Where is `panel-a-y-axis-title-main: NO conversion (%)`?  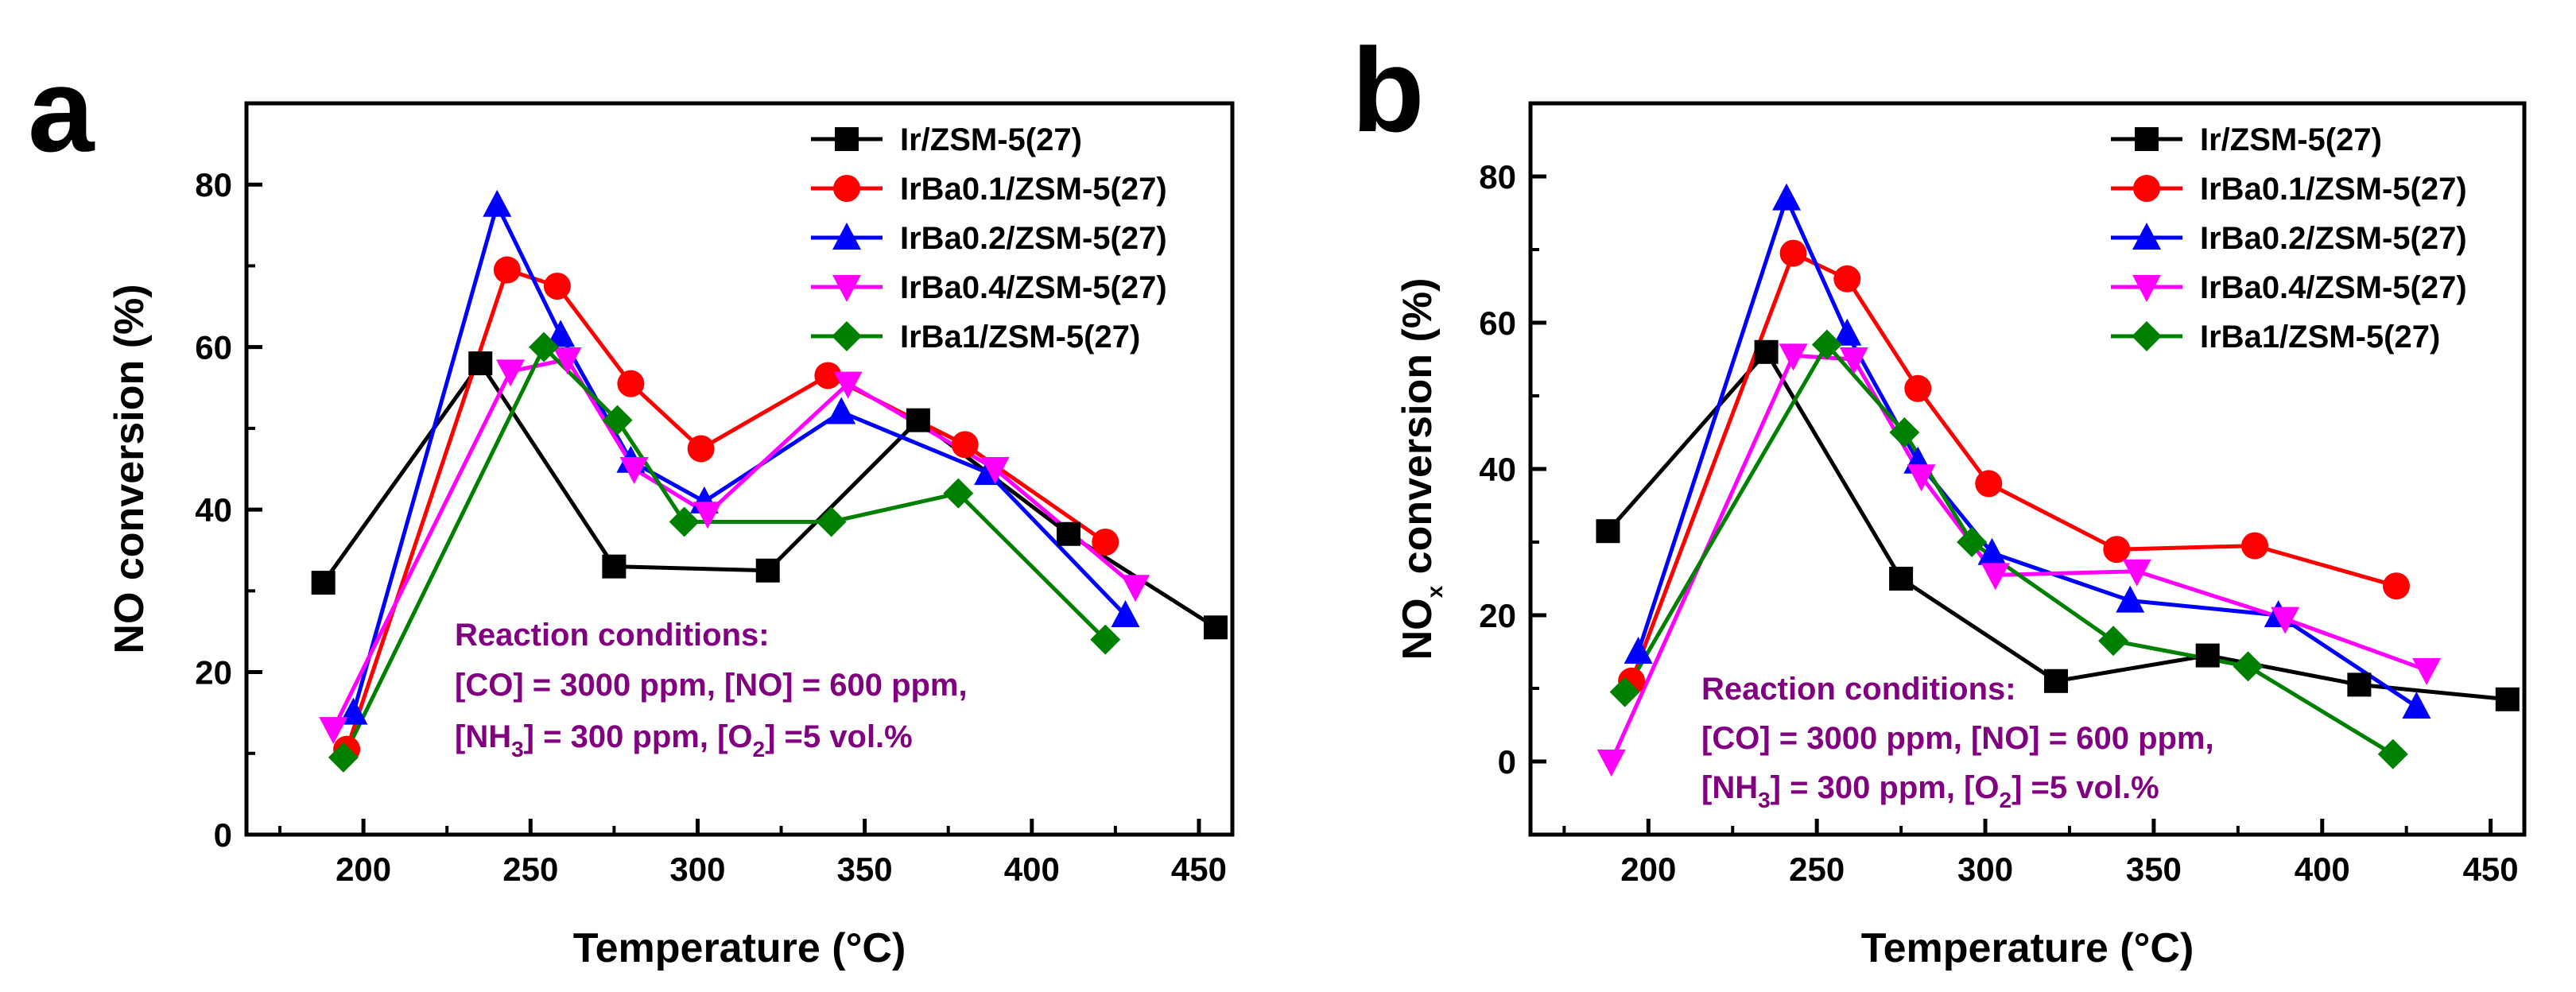
panel-a-y-axis-title-main: NO conversion (%) is located at coordinates (130, 468).